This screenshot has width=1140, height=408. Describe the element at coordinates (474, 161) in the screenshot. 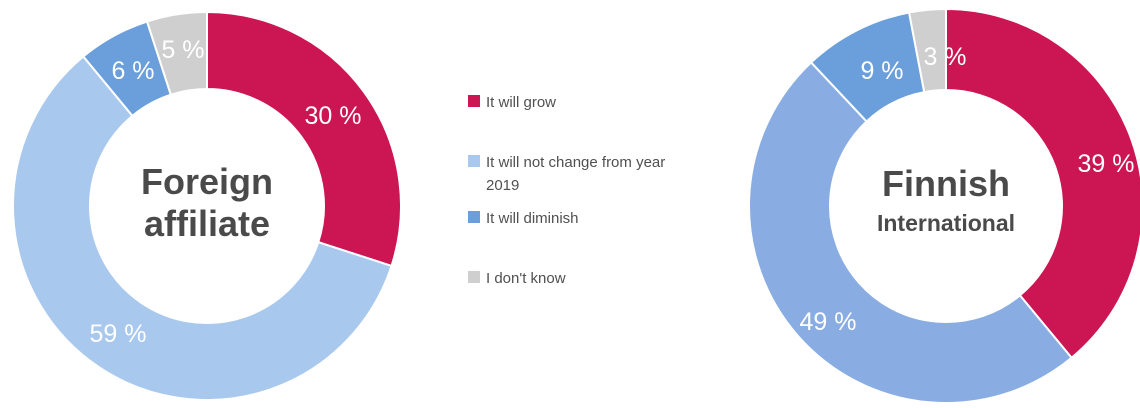

I see `legend-swatch-no-change` at that location.